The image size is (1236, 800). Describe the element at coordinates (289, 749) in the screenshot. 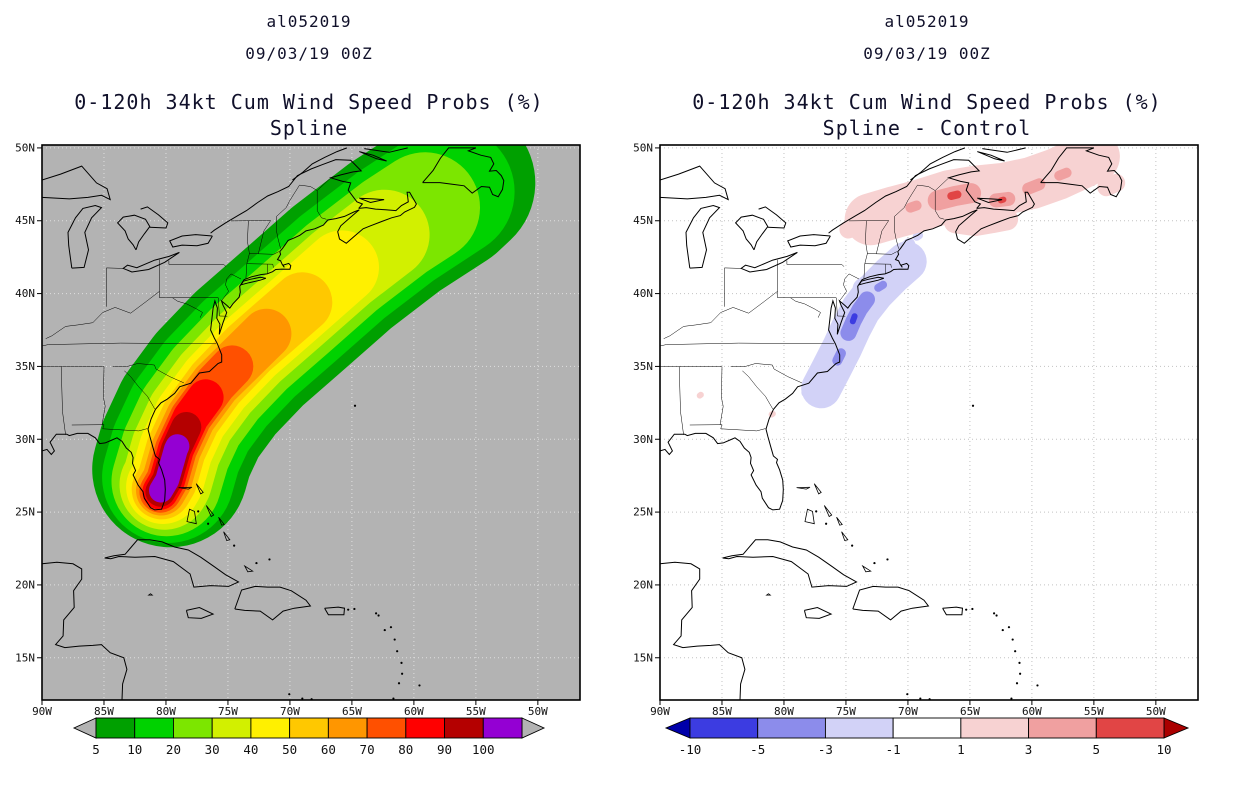

I see `colorbar-label: 50` at that location.